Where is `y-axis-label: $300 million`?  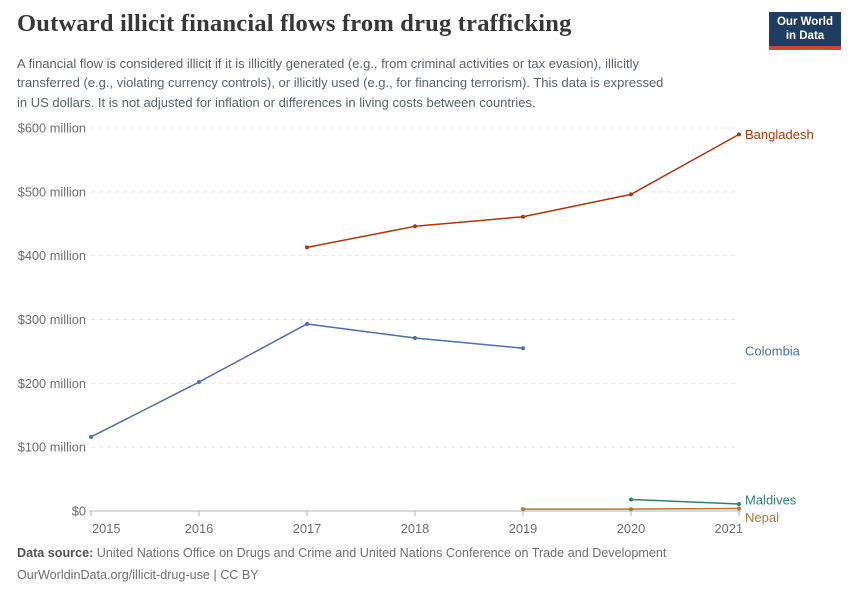
y-axis-label: $300 million is located at coordinates (52, 319).